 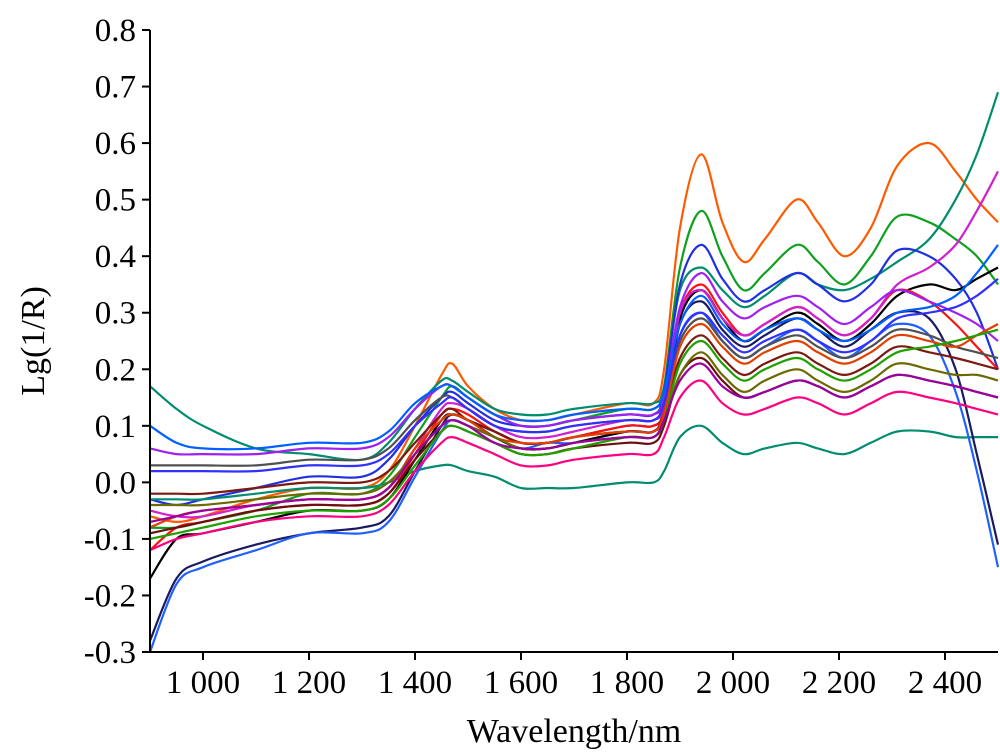 What do you see at coordinates (415, 683) in the screenshot?
I see `x-tick-label: 1 400` at bounding box center [415, 683].